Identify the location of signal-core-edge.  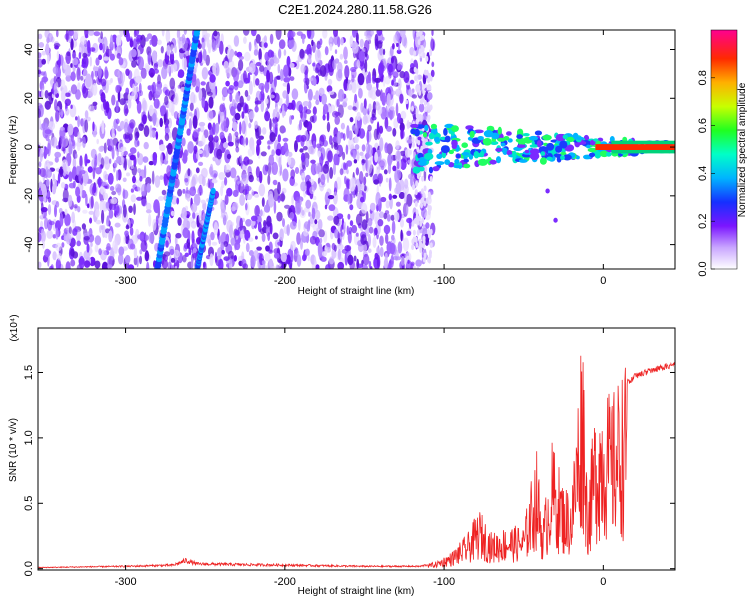
(643, 152).